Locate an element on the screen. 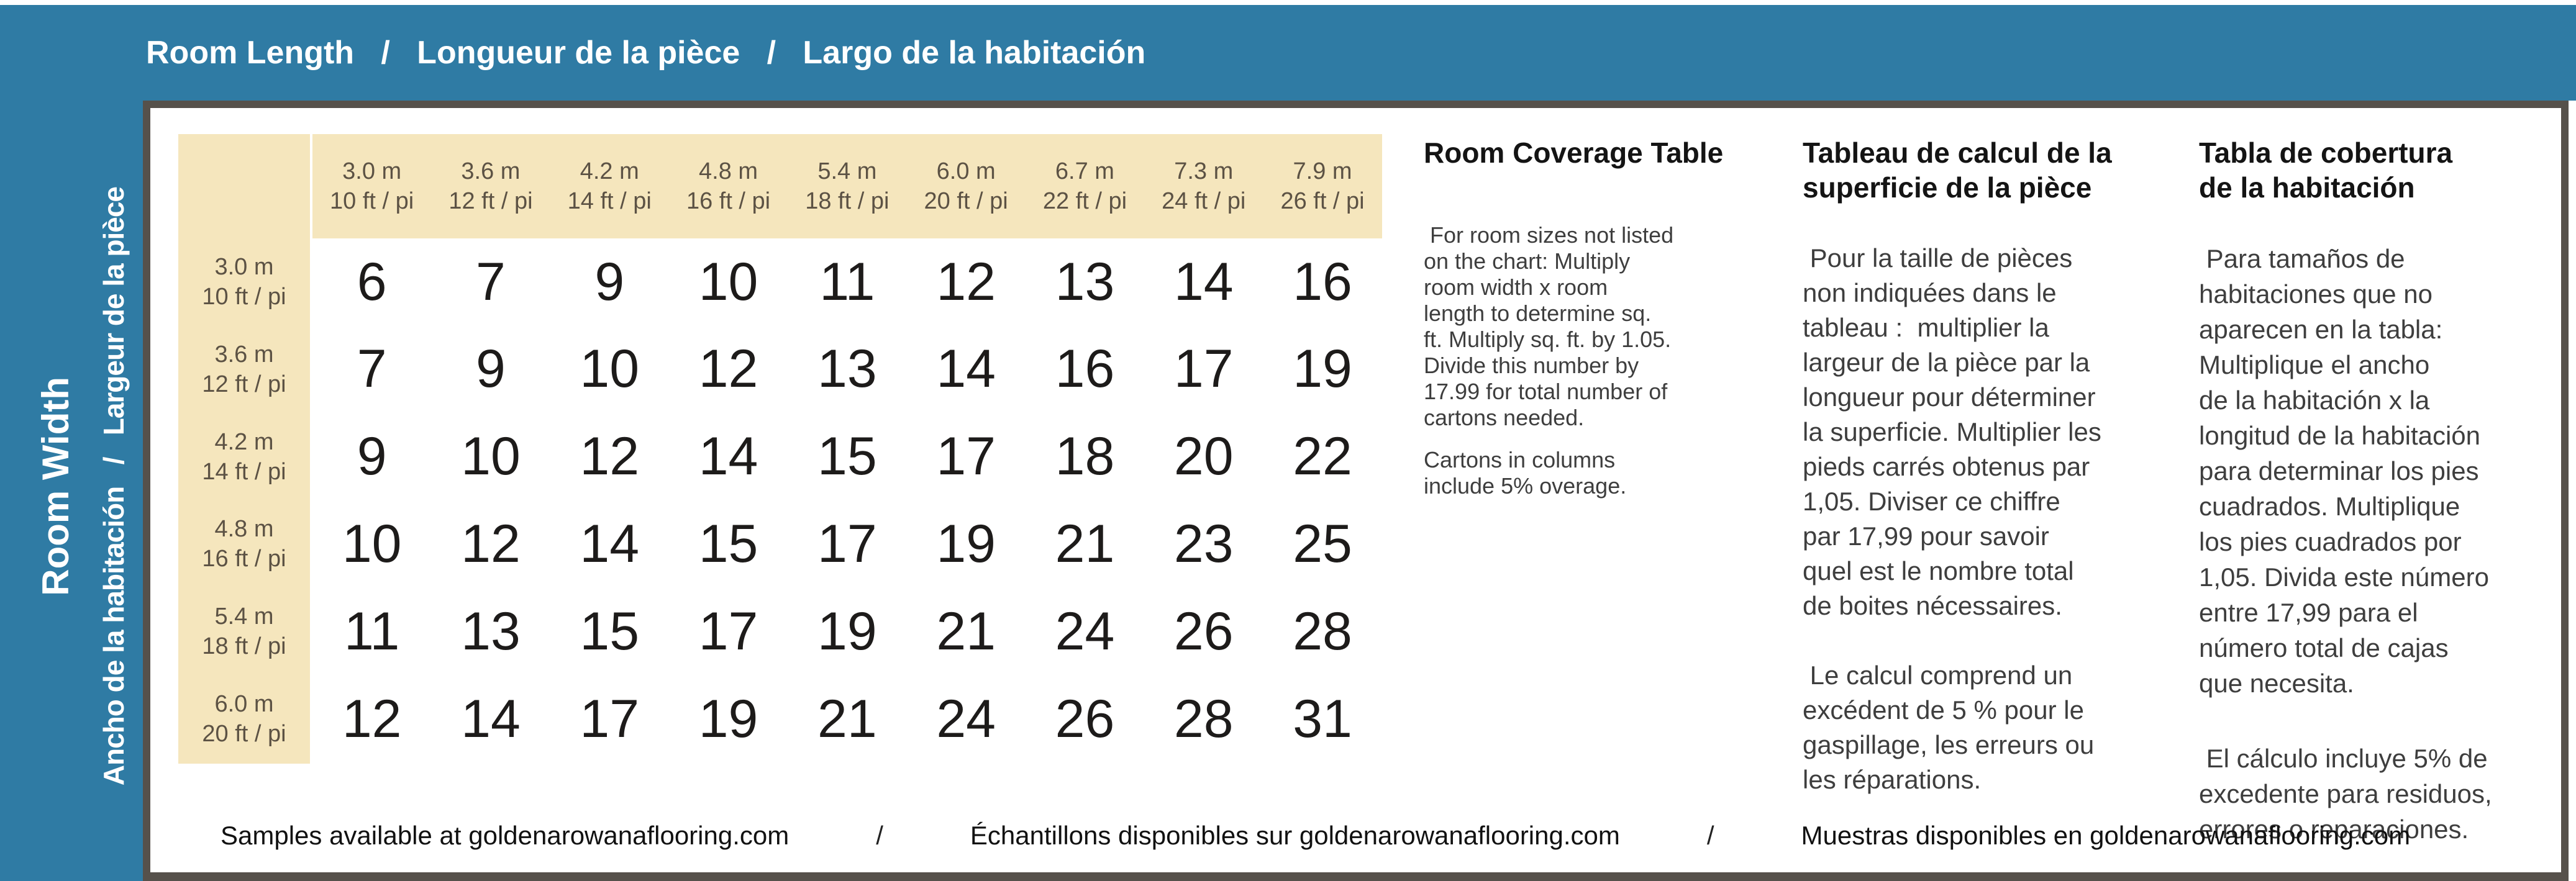 The height and width of the screenshot is (881, 2576). room-width-label: Room Width is located at coordinates (55, 486).